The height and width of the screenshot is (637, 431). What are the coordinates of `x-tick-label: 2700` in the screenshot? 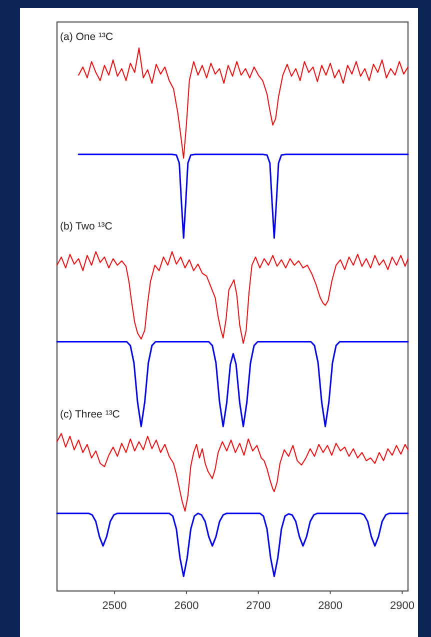 It's located at (258, 606).